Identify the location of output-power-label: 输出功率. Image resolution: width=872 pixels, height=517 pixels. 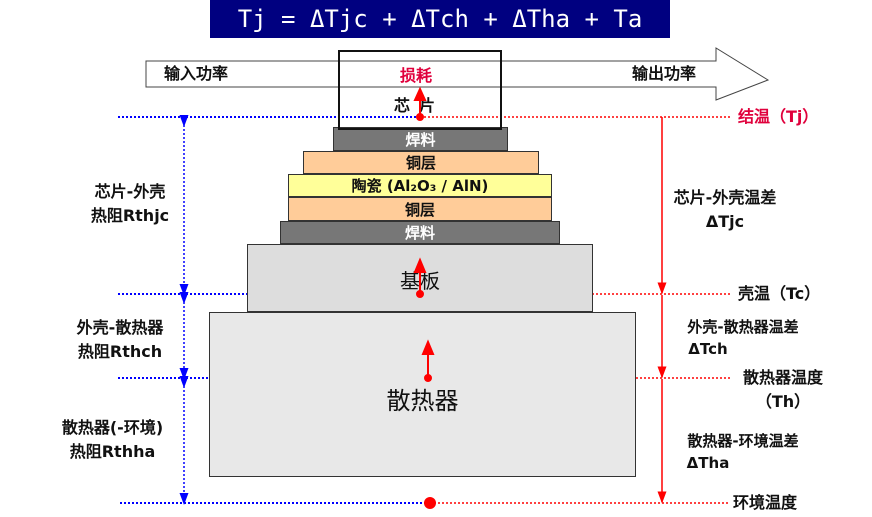
(664, 73).